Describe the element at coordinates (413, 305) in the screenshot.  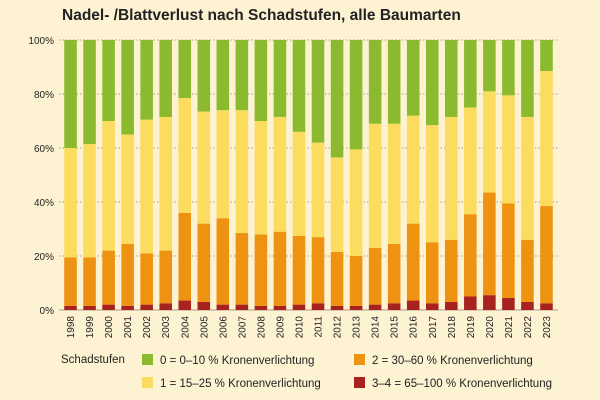
I see `bar-2016-s0` at that location.